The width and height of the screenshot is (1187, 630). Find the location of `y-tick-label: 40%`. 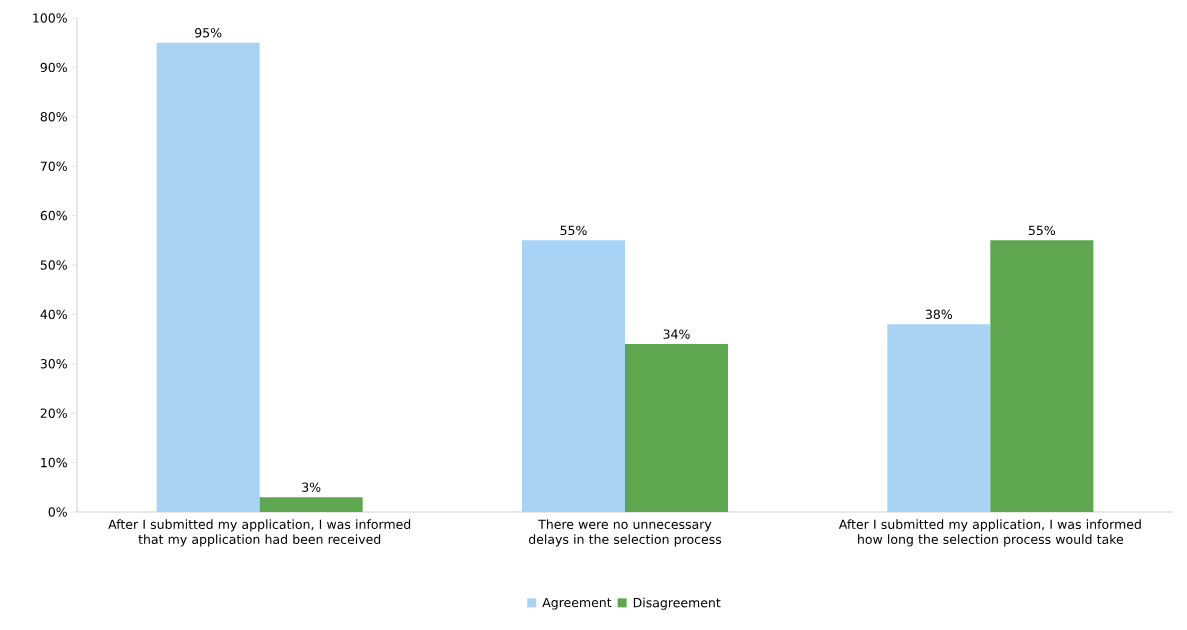

y-tick-label: 40% is located at coordinates (53, 314).